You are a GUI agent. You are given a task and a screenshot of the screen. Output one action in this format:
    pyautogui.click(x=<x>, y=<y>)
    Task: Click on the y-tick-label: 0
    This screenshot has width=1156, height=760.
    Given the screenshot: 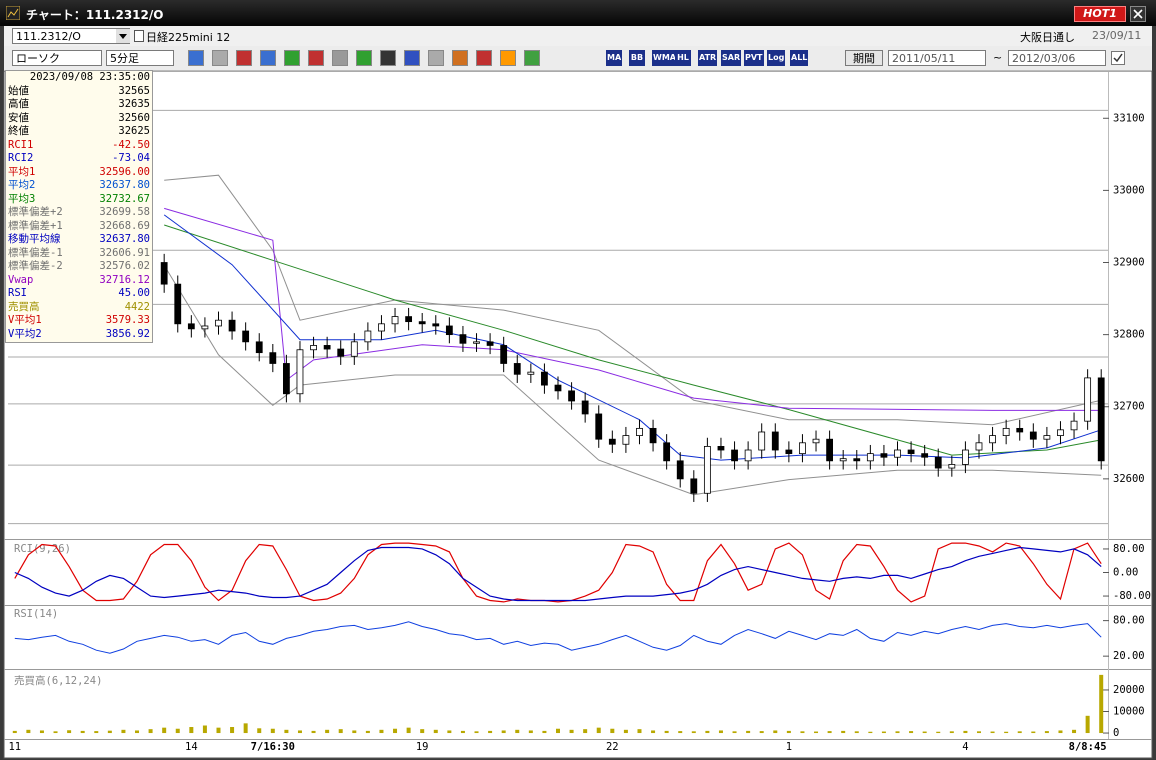 What is the action you would take?
    pyautogui.click(x=1116, y=733)
    